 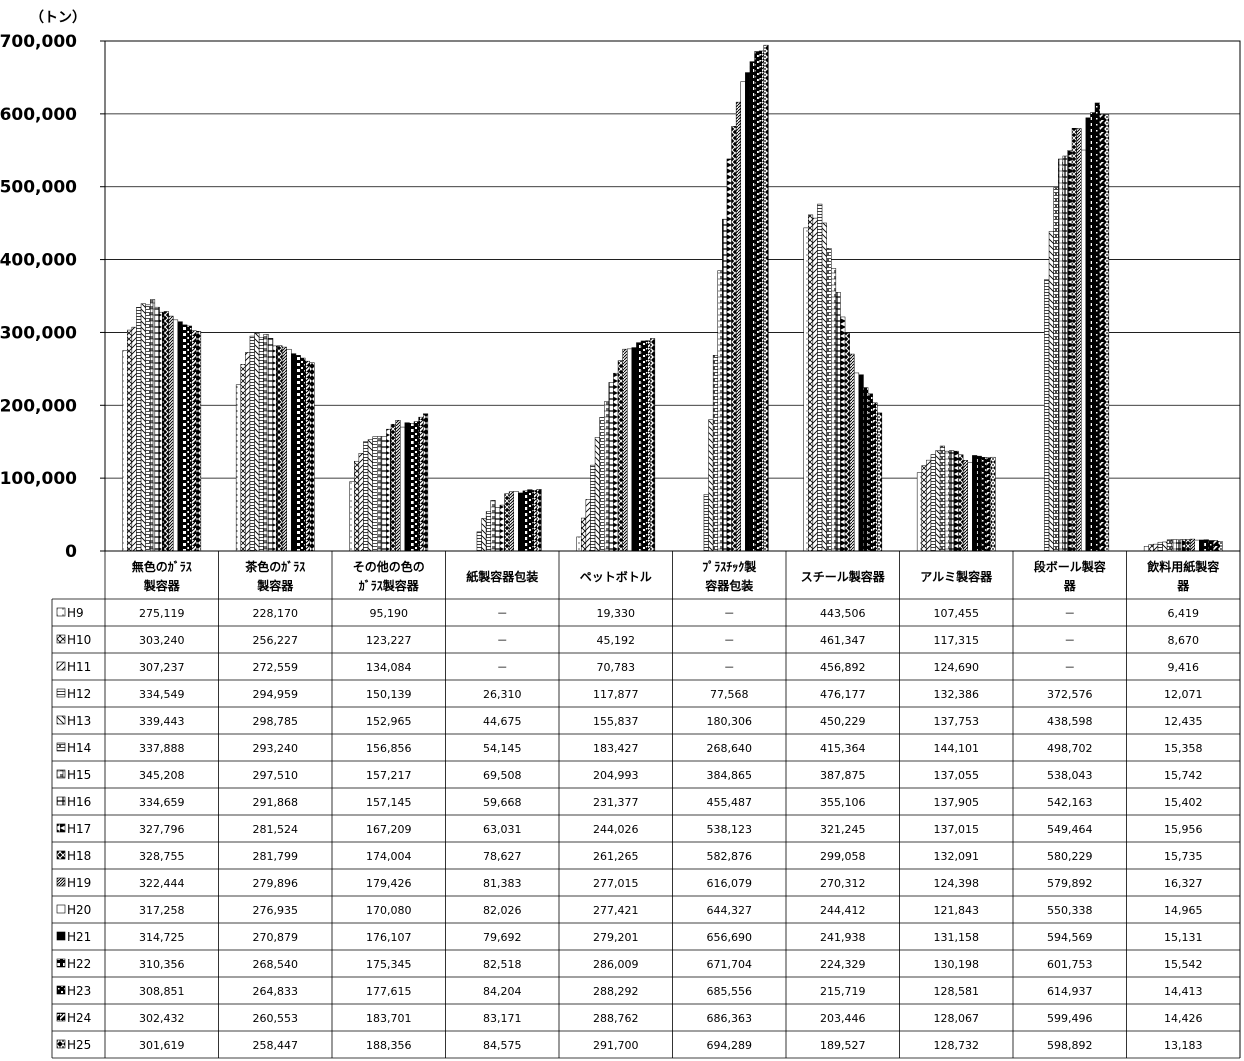 What do you see at coordinates (502, 528) in the screenshot?
I see `bar-H17-cat3` at bounding box center [502, 528].